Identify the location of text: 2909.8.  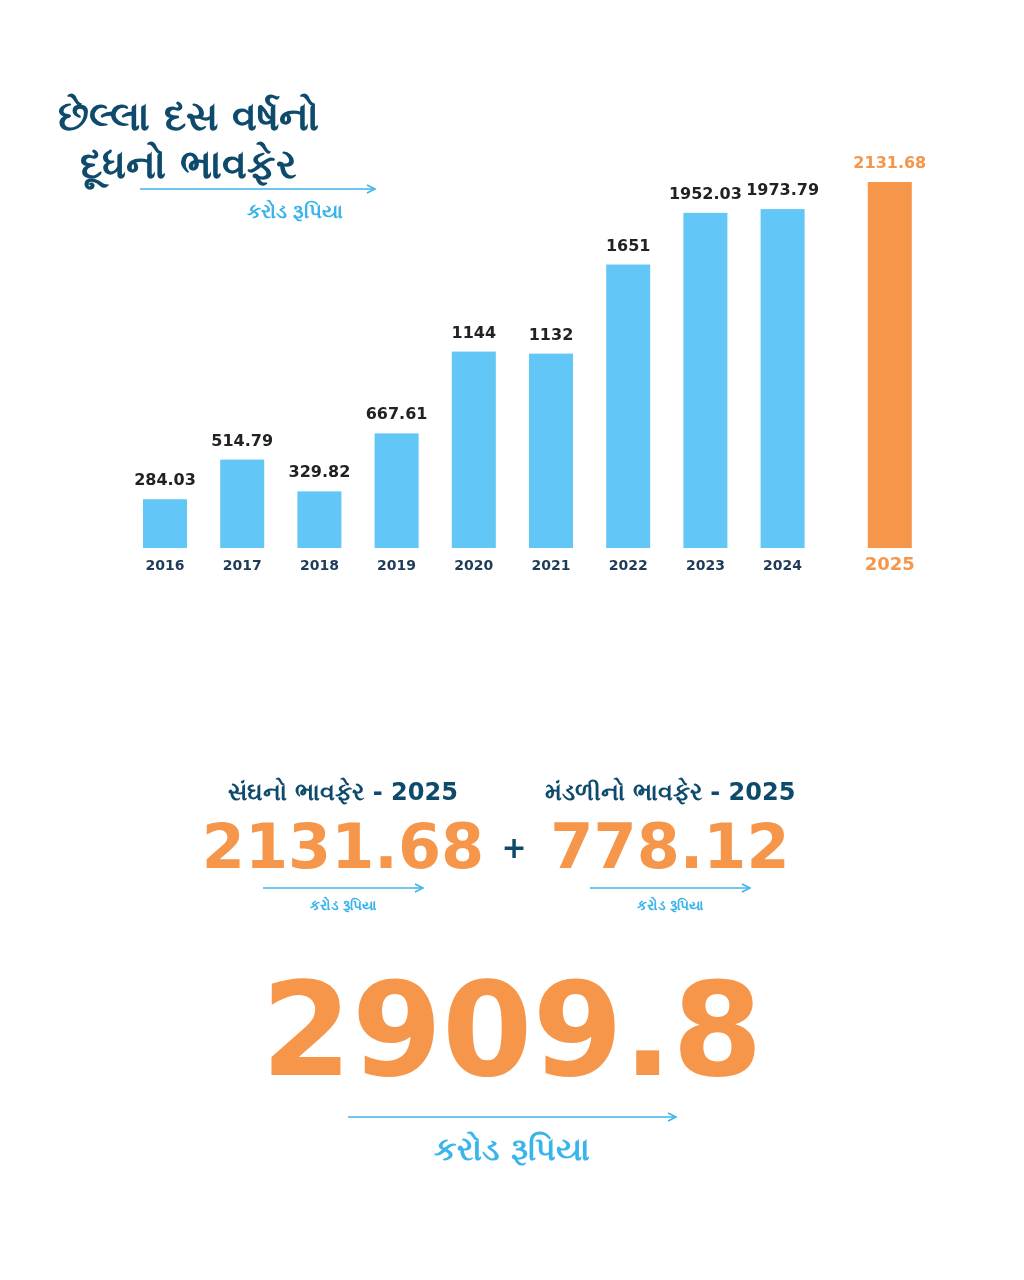
(512, 1030).